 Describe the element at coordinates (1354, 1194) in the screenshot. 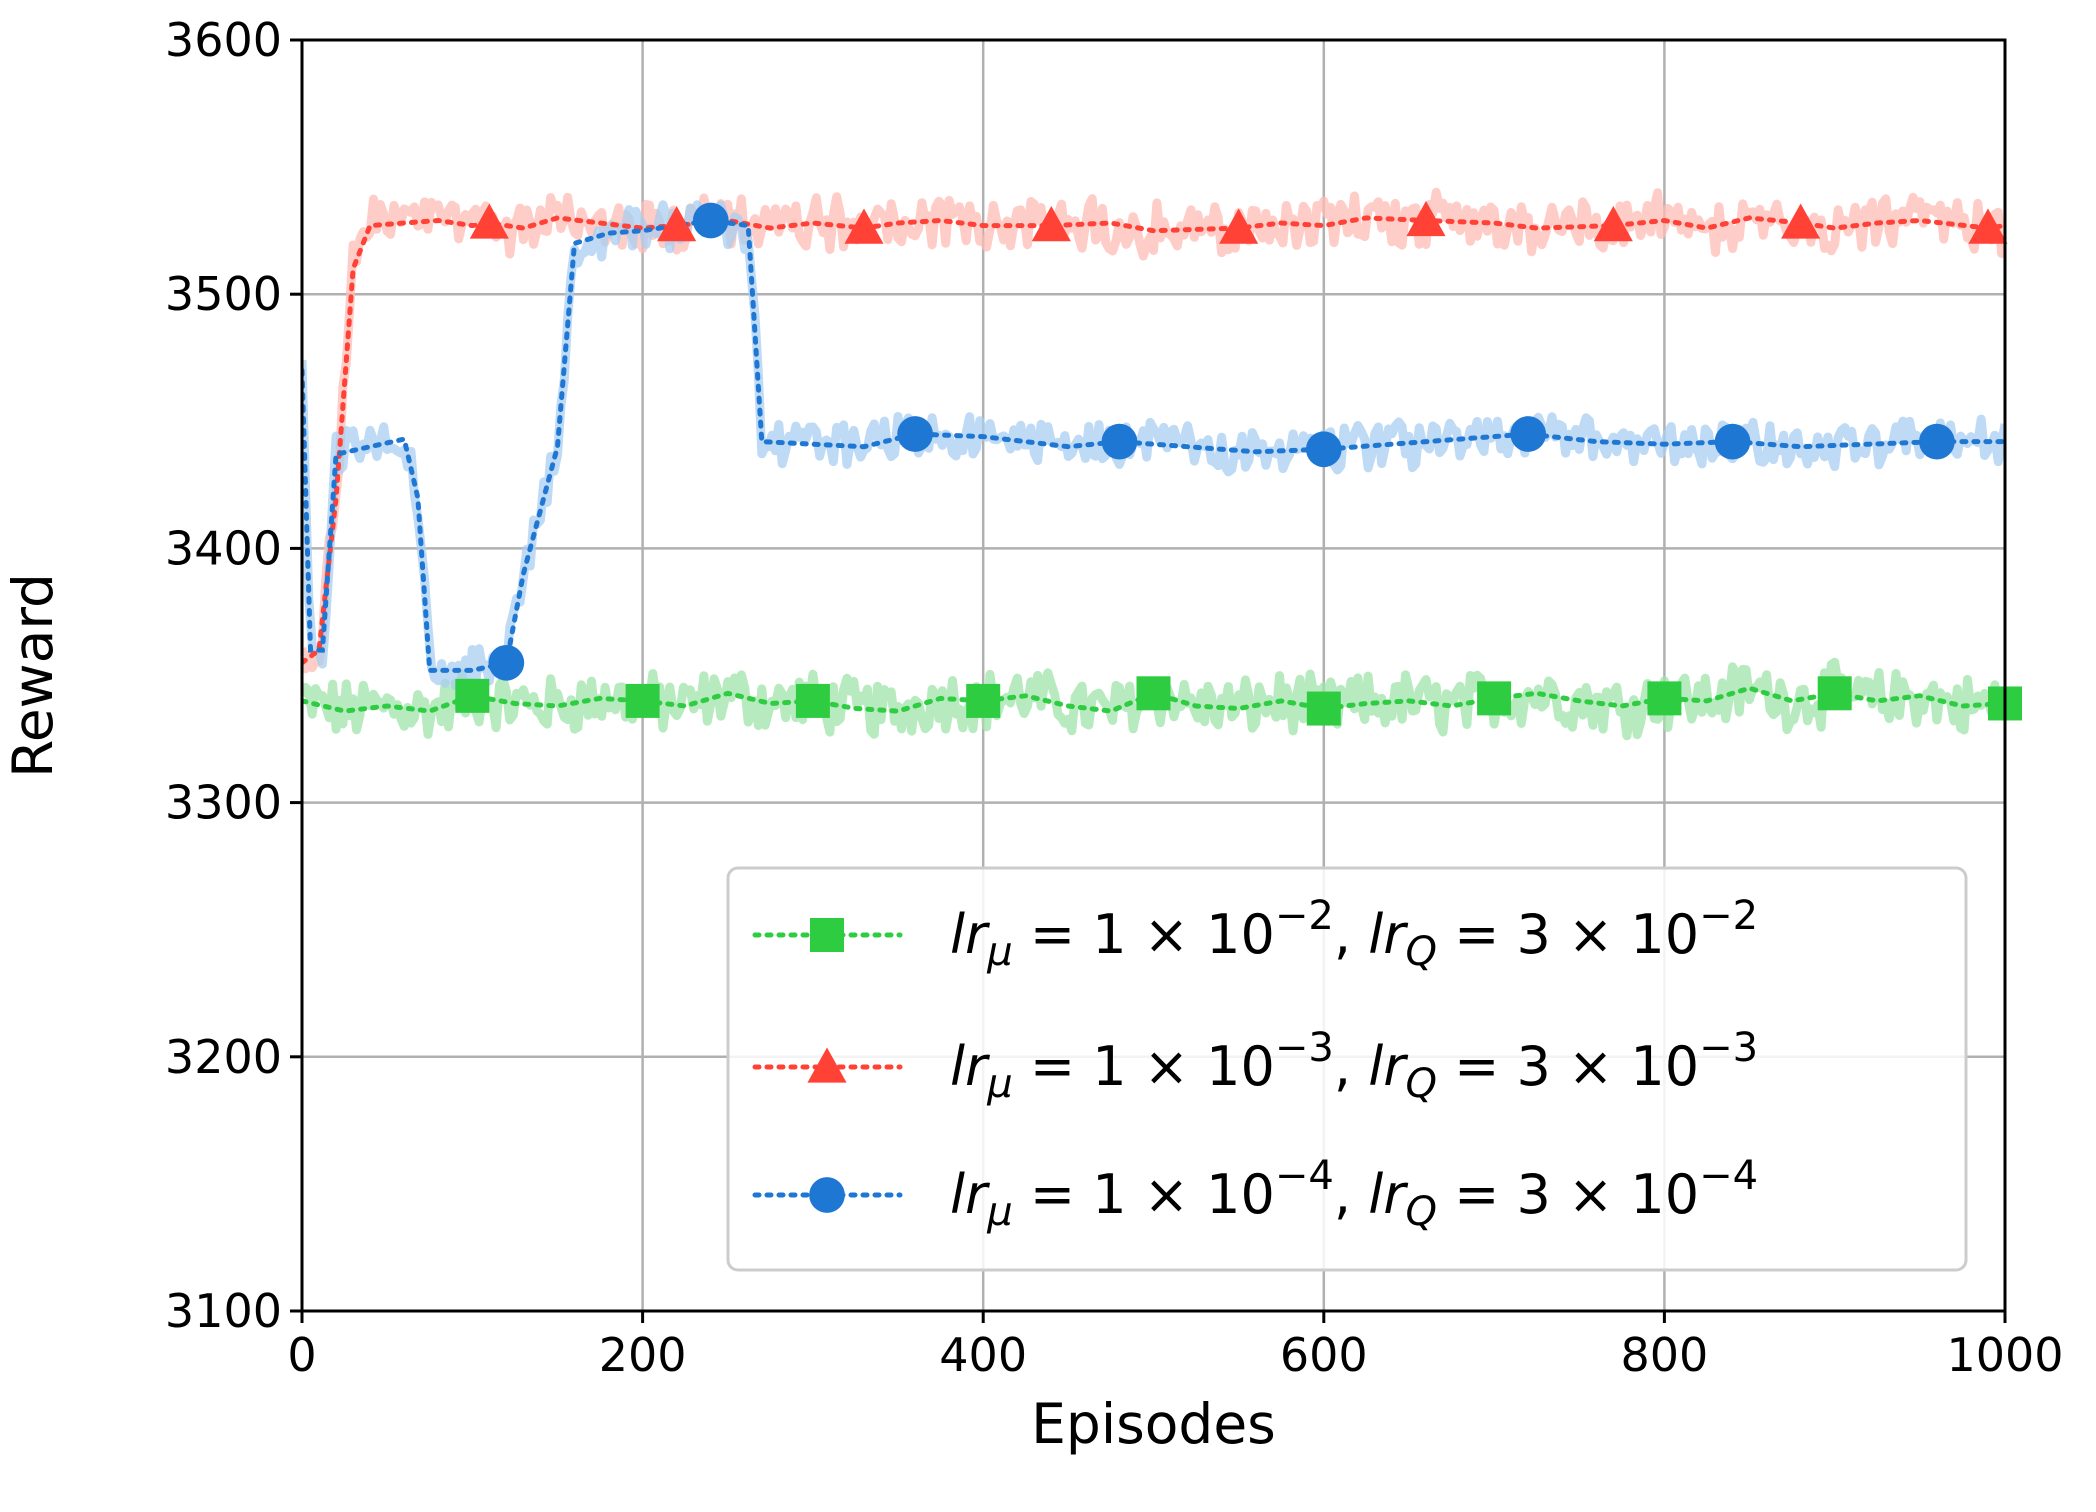

I see `legend-label: lrμ = 1 × 10−4, lrQ = 3 × 10−4` at that location.